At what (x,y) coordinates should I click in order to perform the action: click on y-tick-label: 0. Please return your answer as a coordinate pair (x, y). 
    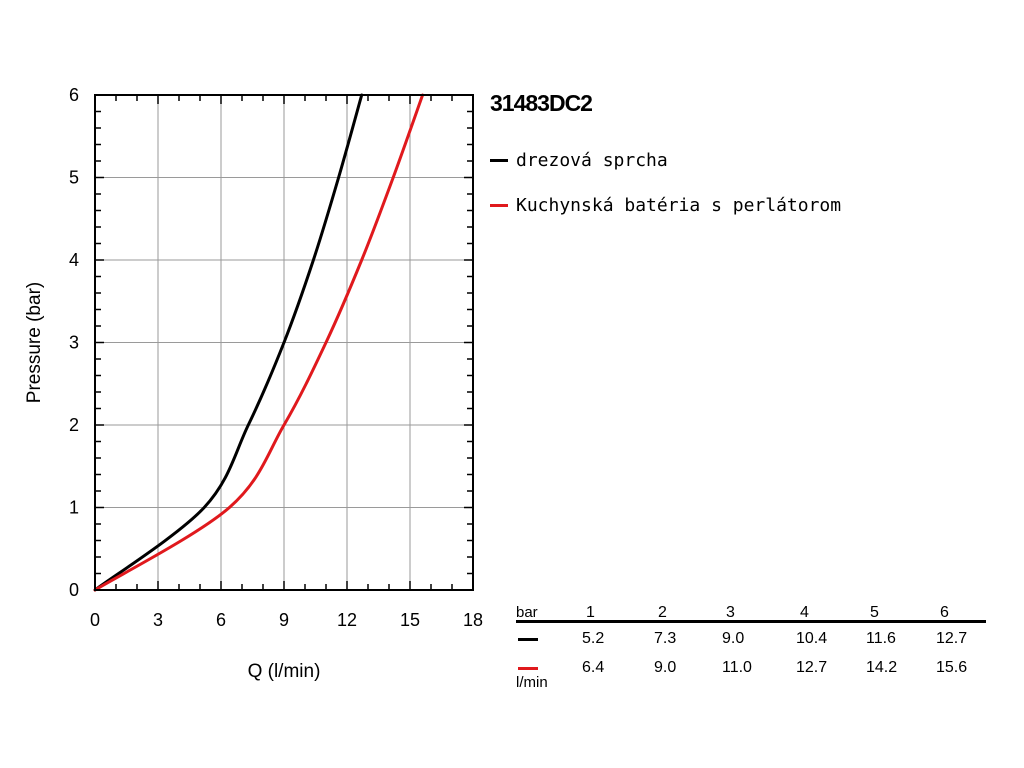
    Looking at the image, I should click on (74, 590).